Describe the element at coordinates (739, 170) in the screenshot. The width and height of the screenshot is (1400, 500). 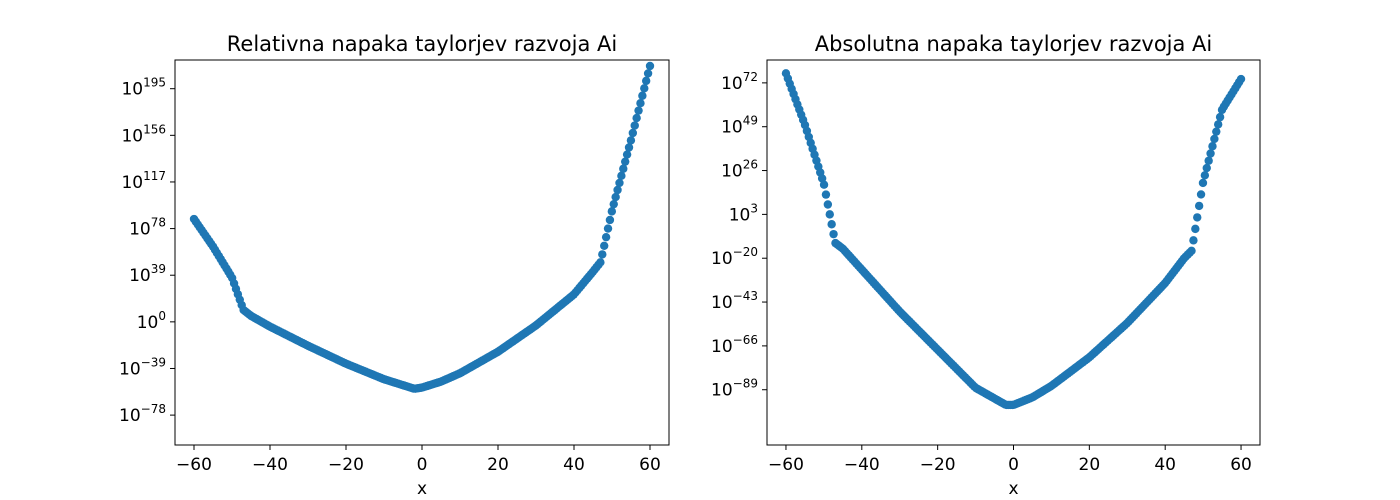
I see `y-tick-label: 1026` at that location.